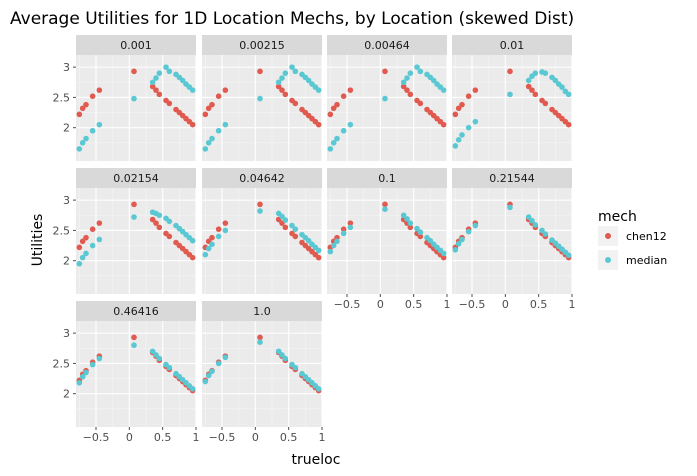  I want to click on x-tick-label: 1, so click(572, 304).